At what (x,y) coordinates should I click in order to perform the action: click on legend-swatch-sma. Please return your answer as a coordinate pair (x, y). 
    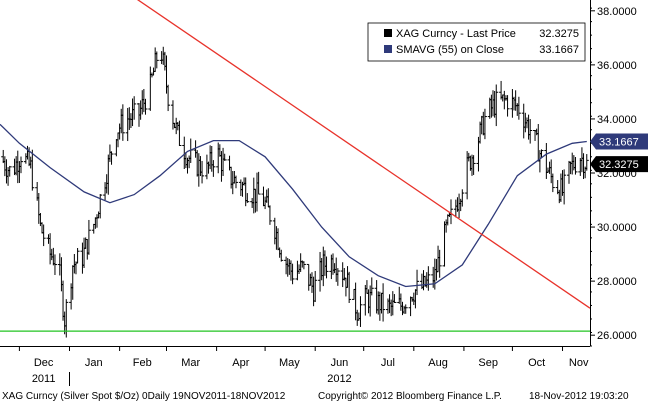
    Looking at the image, I should click on (388, 49).